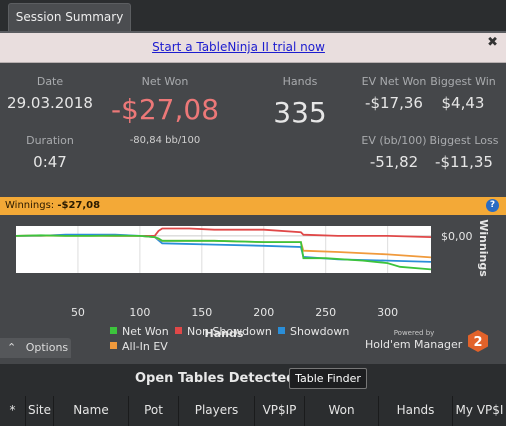 The image size is (506, 426). I want to click on help-icon: ?, so click(492, 205).